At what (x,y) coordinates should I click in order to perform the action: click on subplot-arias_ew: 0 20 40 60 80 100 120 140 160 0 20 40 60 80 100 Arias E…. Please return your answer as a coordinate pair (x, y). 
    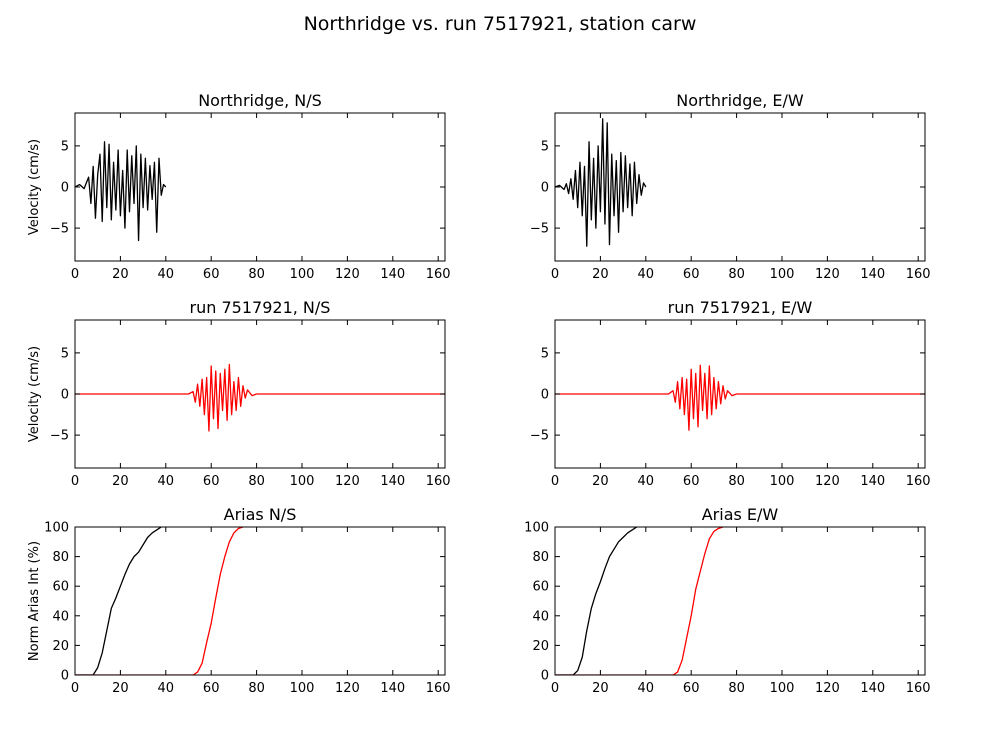
    Looking at the image, I should click on (727, 600).